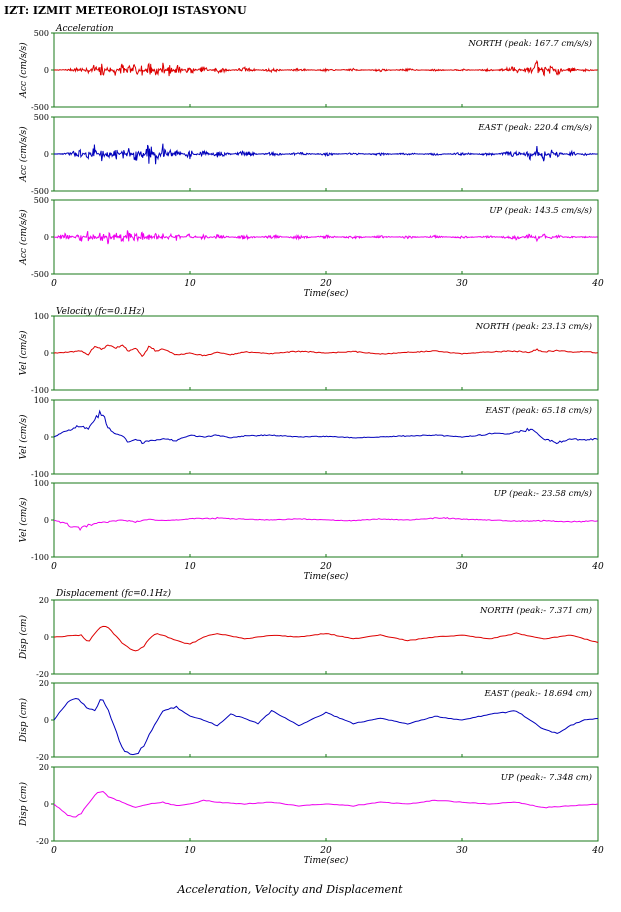 The width and height of the screenshot is (621, 912). I want to click on panel-north-2: 20 0 -20 Disp (cm) NORTH (peak:- 7.371 cm), so click(308, 637).